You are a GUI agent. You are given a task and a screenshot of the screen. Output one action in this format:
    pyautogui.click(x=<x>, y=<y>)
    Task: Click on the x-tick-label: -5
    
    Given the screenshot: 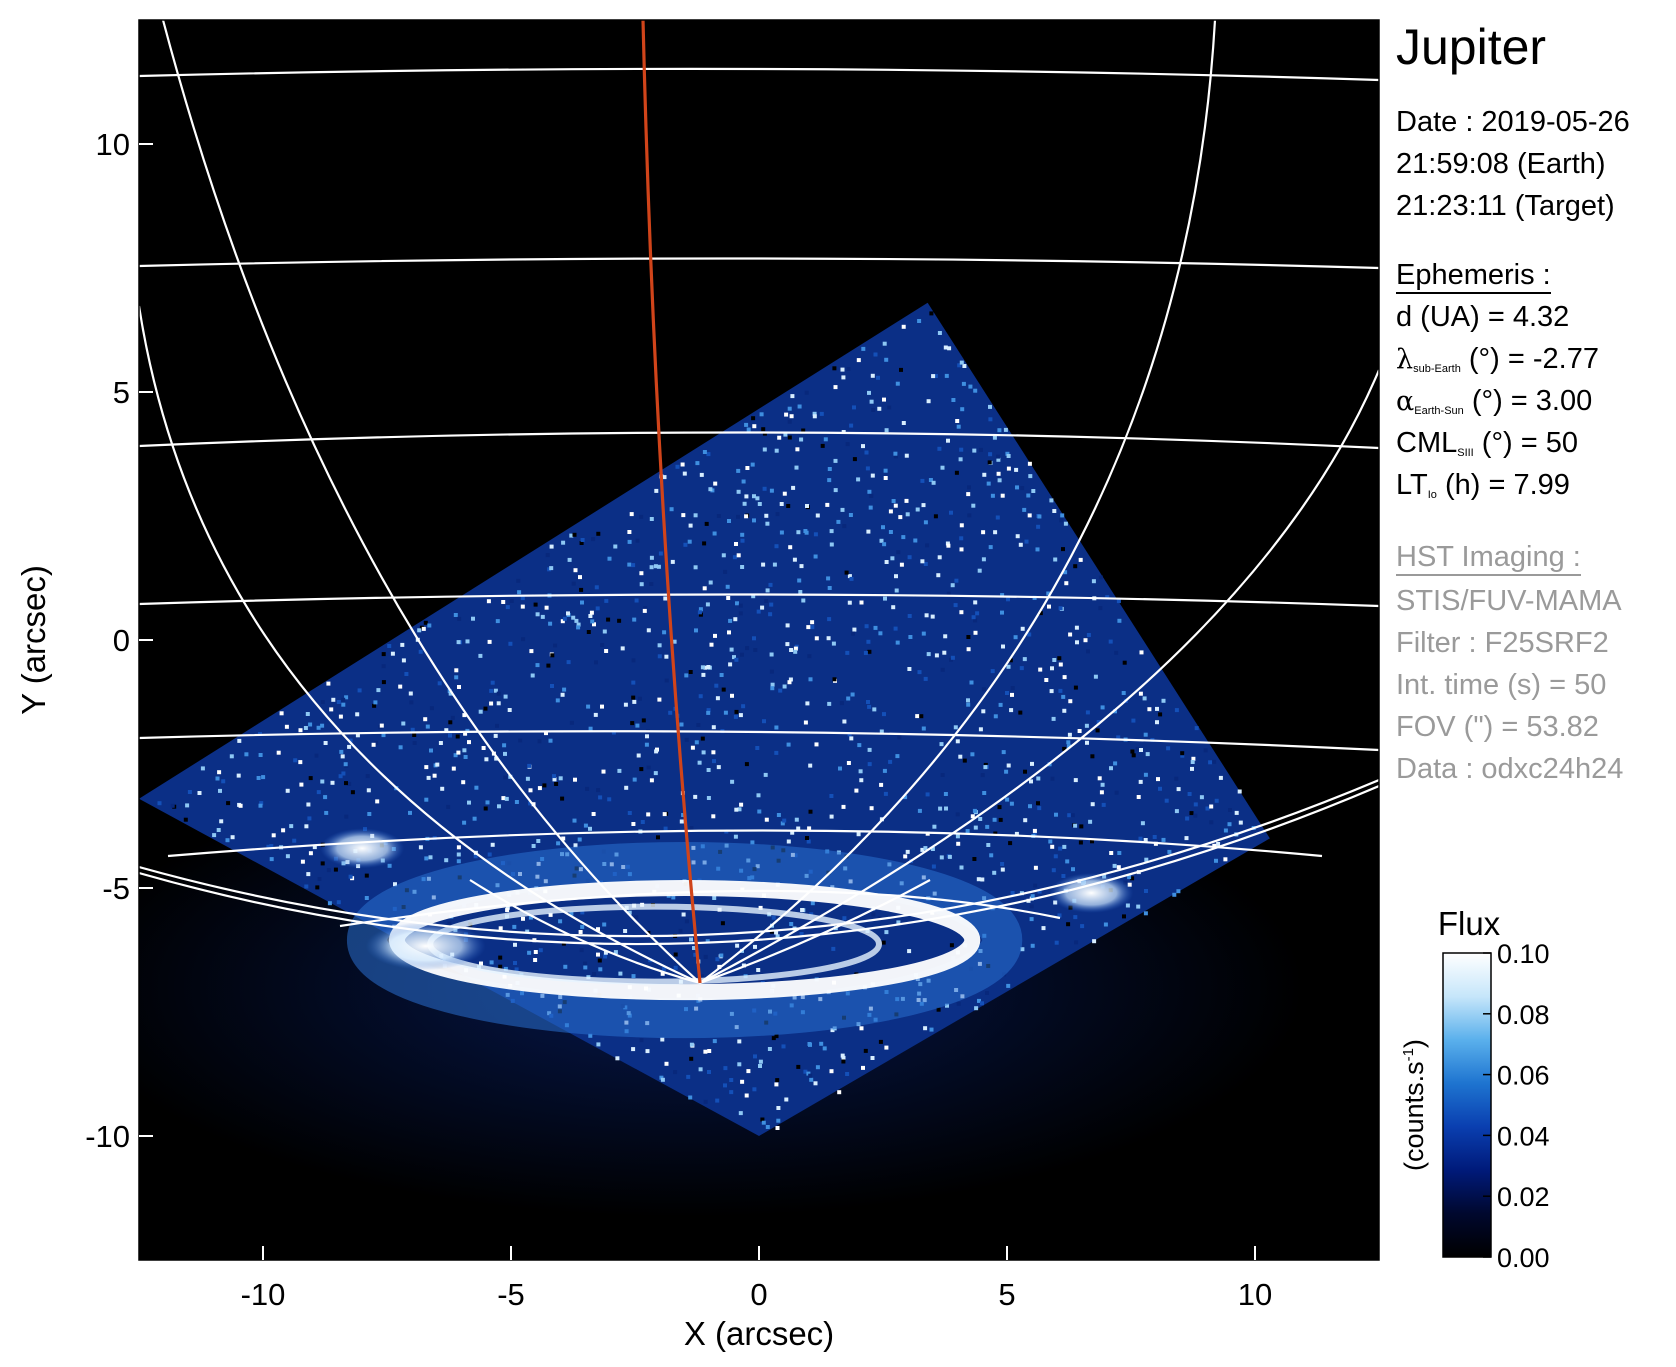 What is the action you would take?
    pyautogui.click(x=511, y=1294)
    